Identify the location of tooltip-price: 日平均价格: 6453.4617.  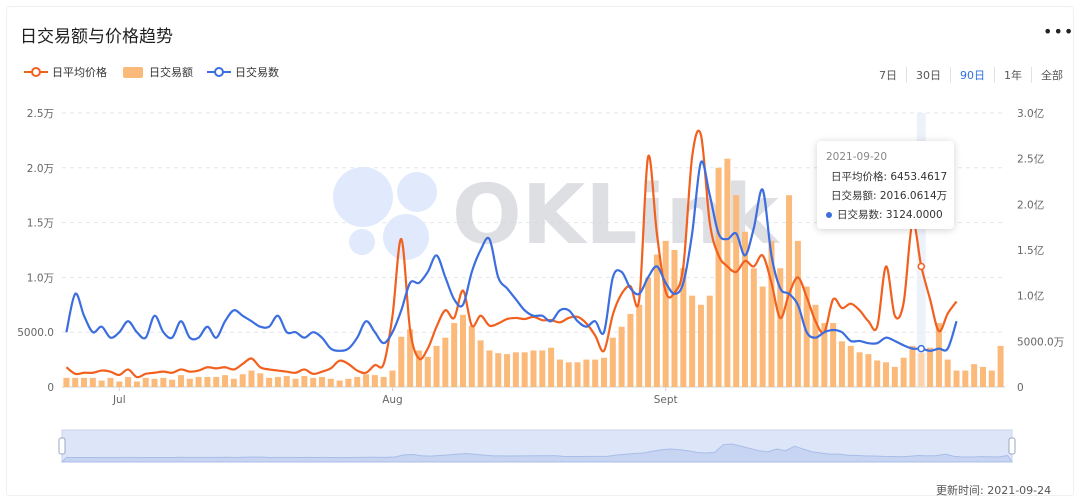
(889, 177).